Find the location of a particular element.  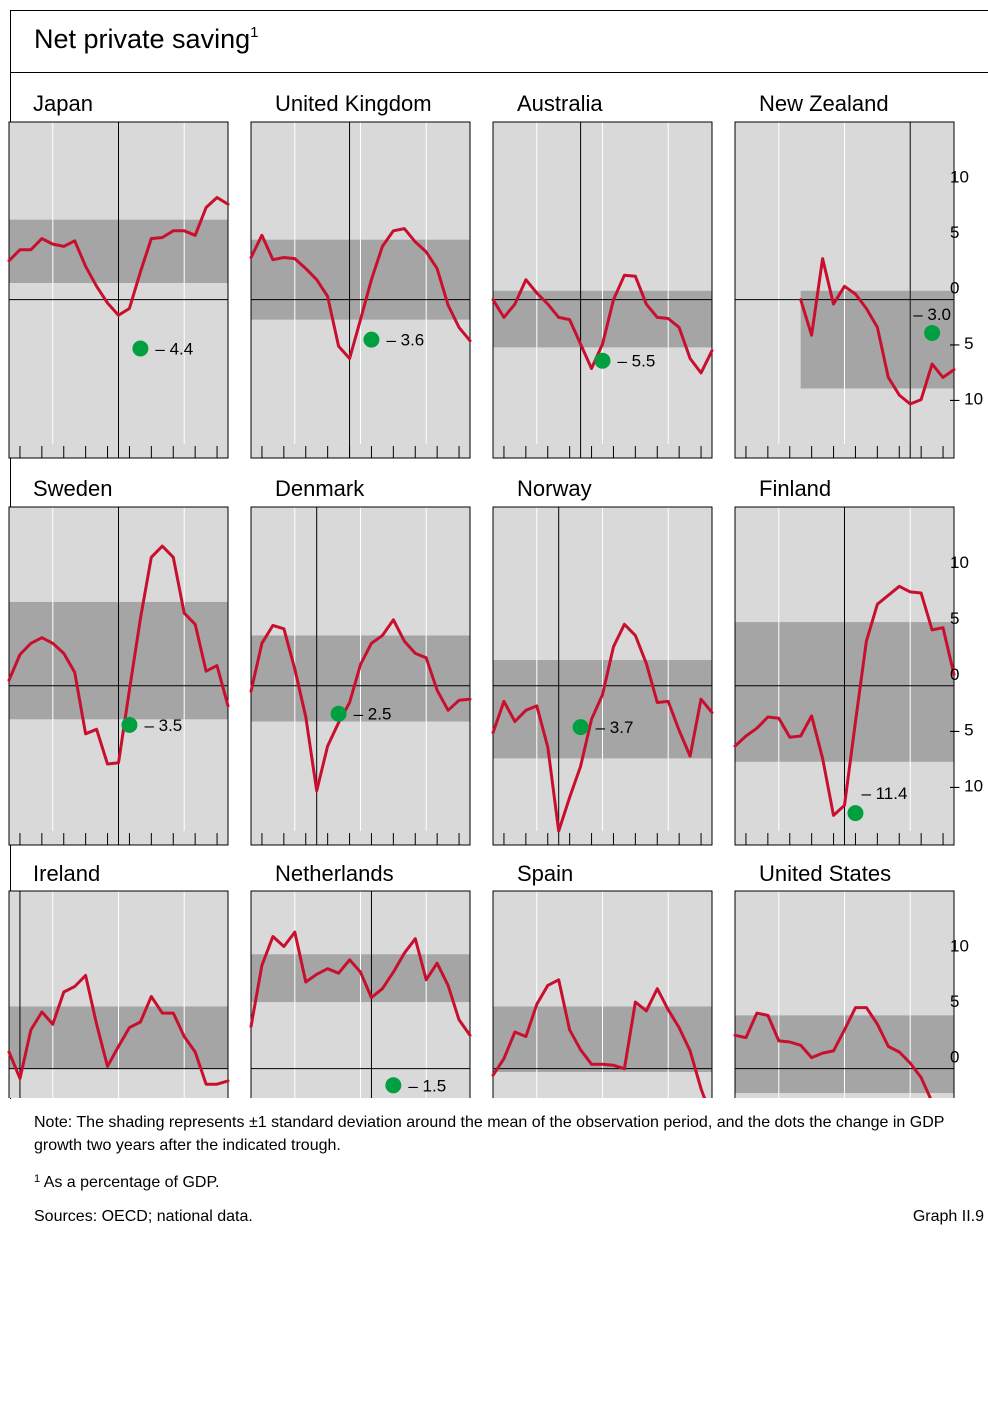

panel-norway: Norway – 3.7 is located at coordinates (602, 661).